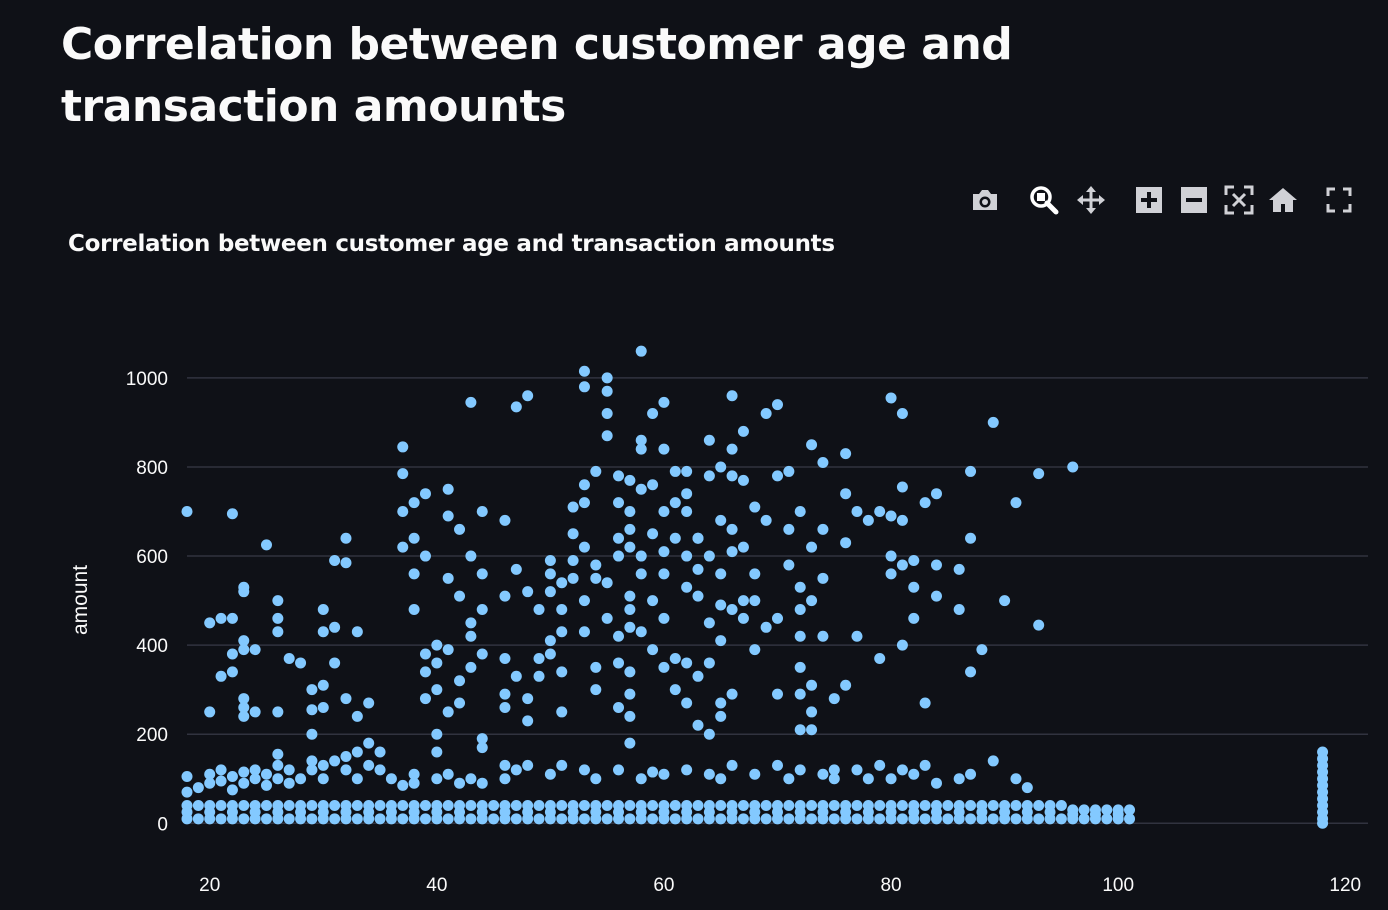  I want to click on reset-axes-icon, so click(1283, 200).